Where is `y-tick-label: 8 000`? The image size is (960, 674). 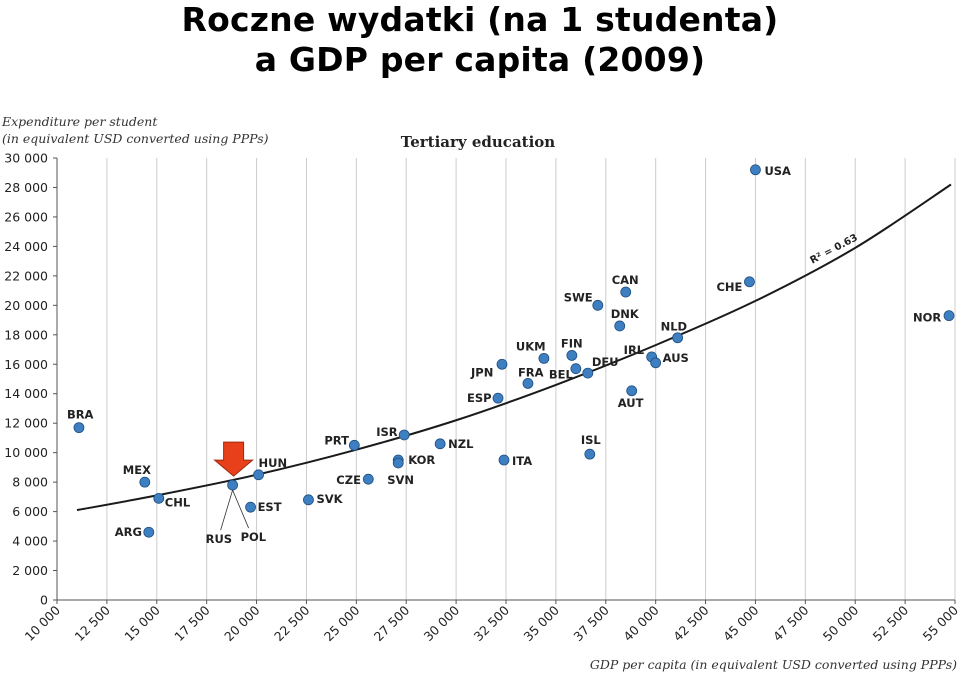 y-tick-label: 8 000 is located at coordinates (30, 482).